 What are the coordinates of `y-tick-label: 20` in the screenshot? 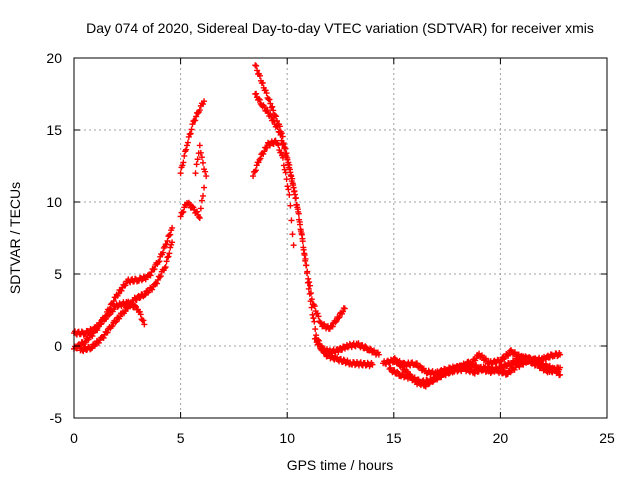 It's located at (54, 58).